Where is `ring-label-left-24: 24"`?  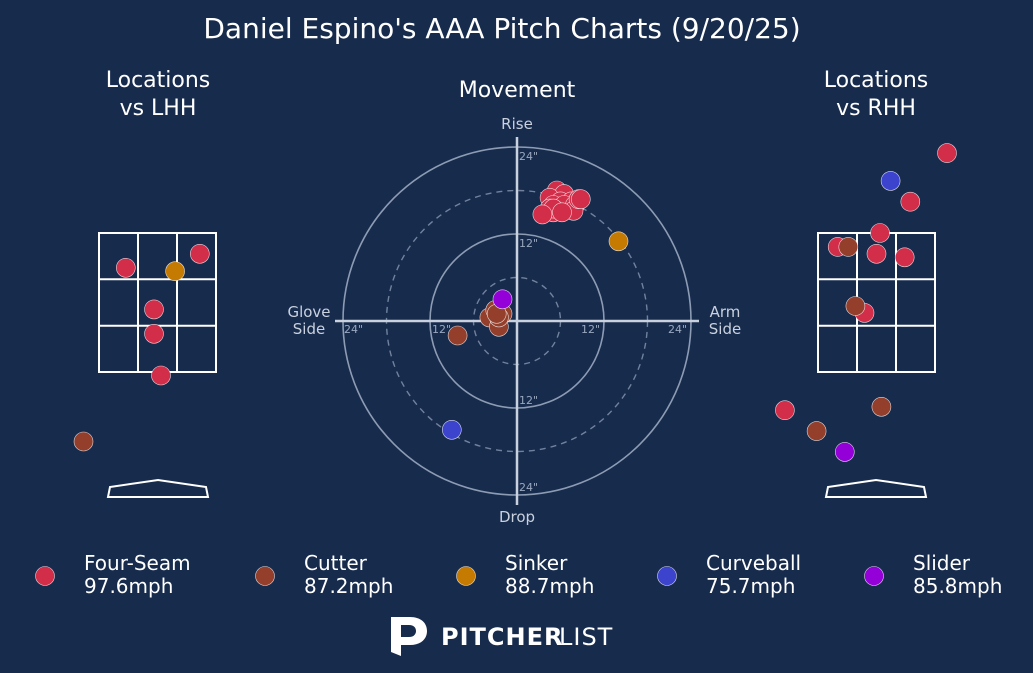 ring-label-left-24: 24" is located at coordinates (353, 329).